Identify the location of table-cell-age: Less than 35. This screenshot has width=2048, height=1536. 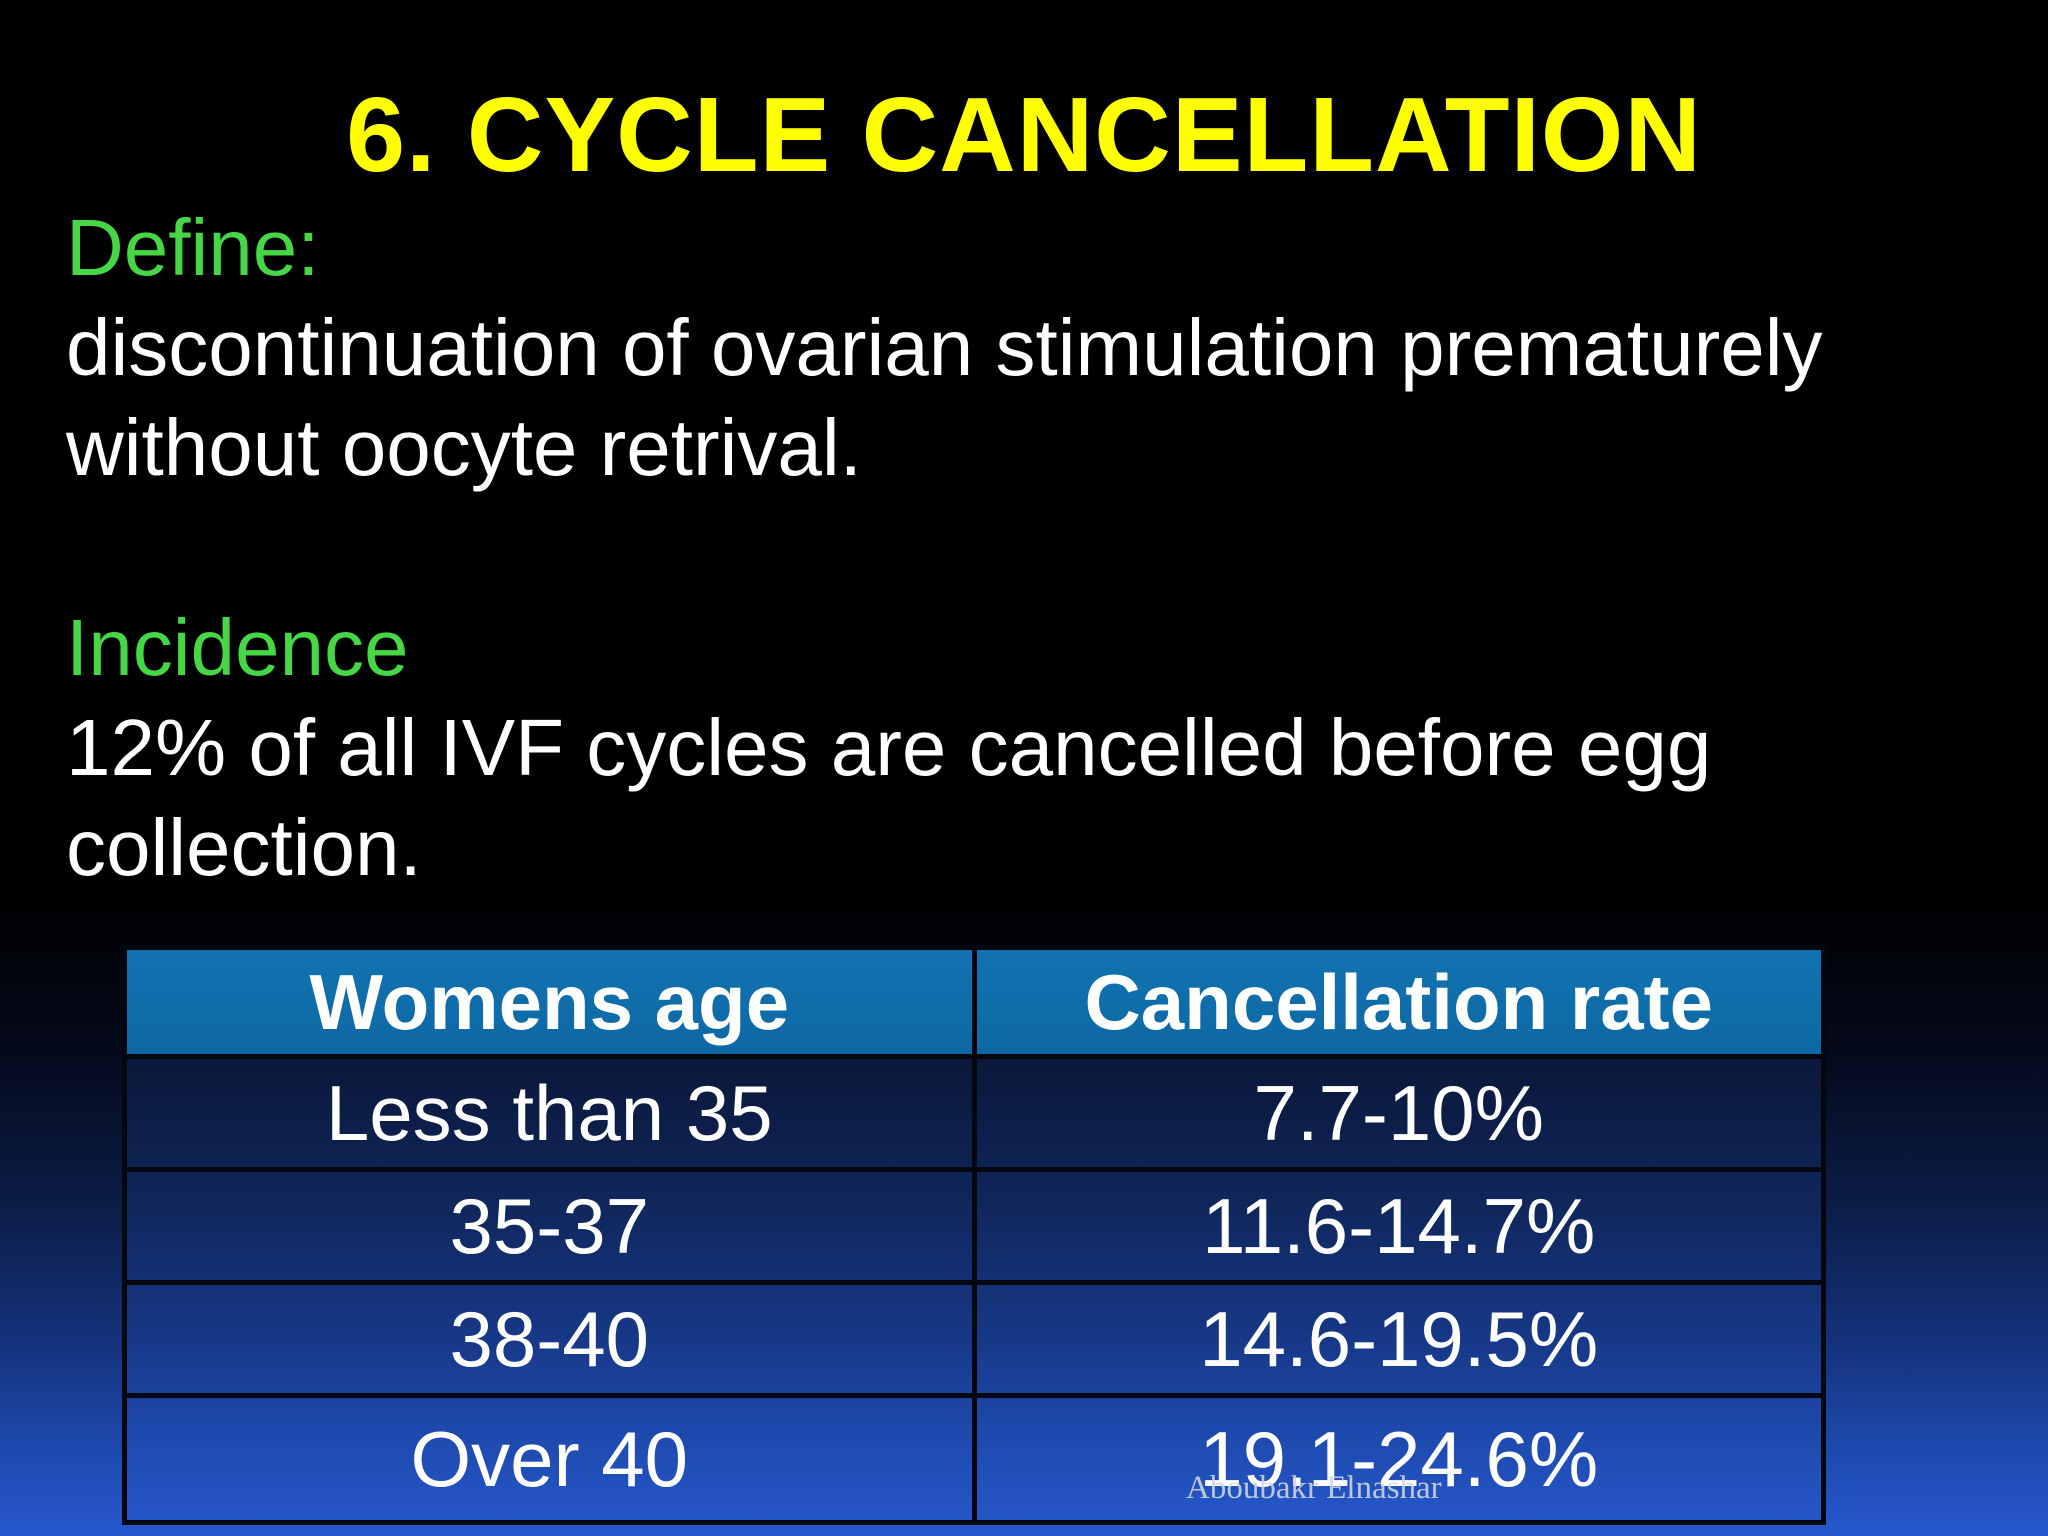
(549, 1113).